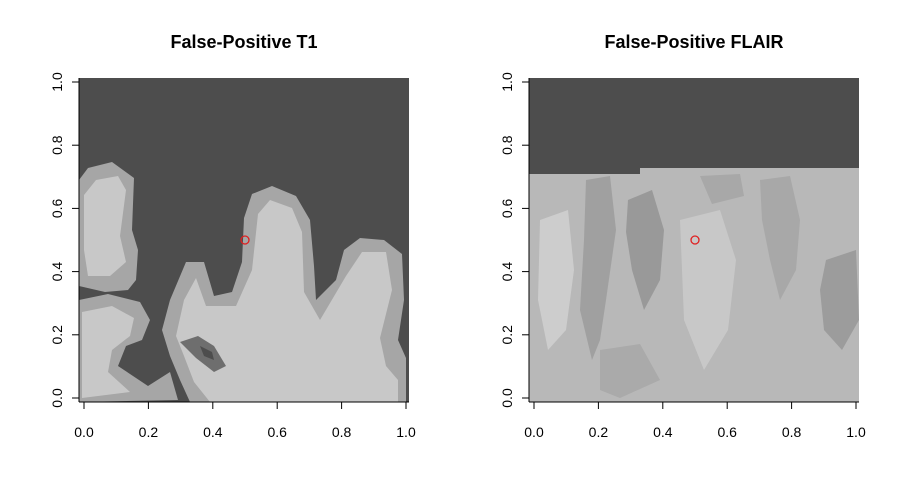  Describe the element at coordinates (695, 421) in the screenshot. I see `flair-x-ticks: 0.0 0.2 0.4 0.6 0.8 1.0` at that location.